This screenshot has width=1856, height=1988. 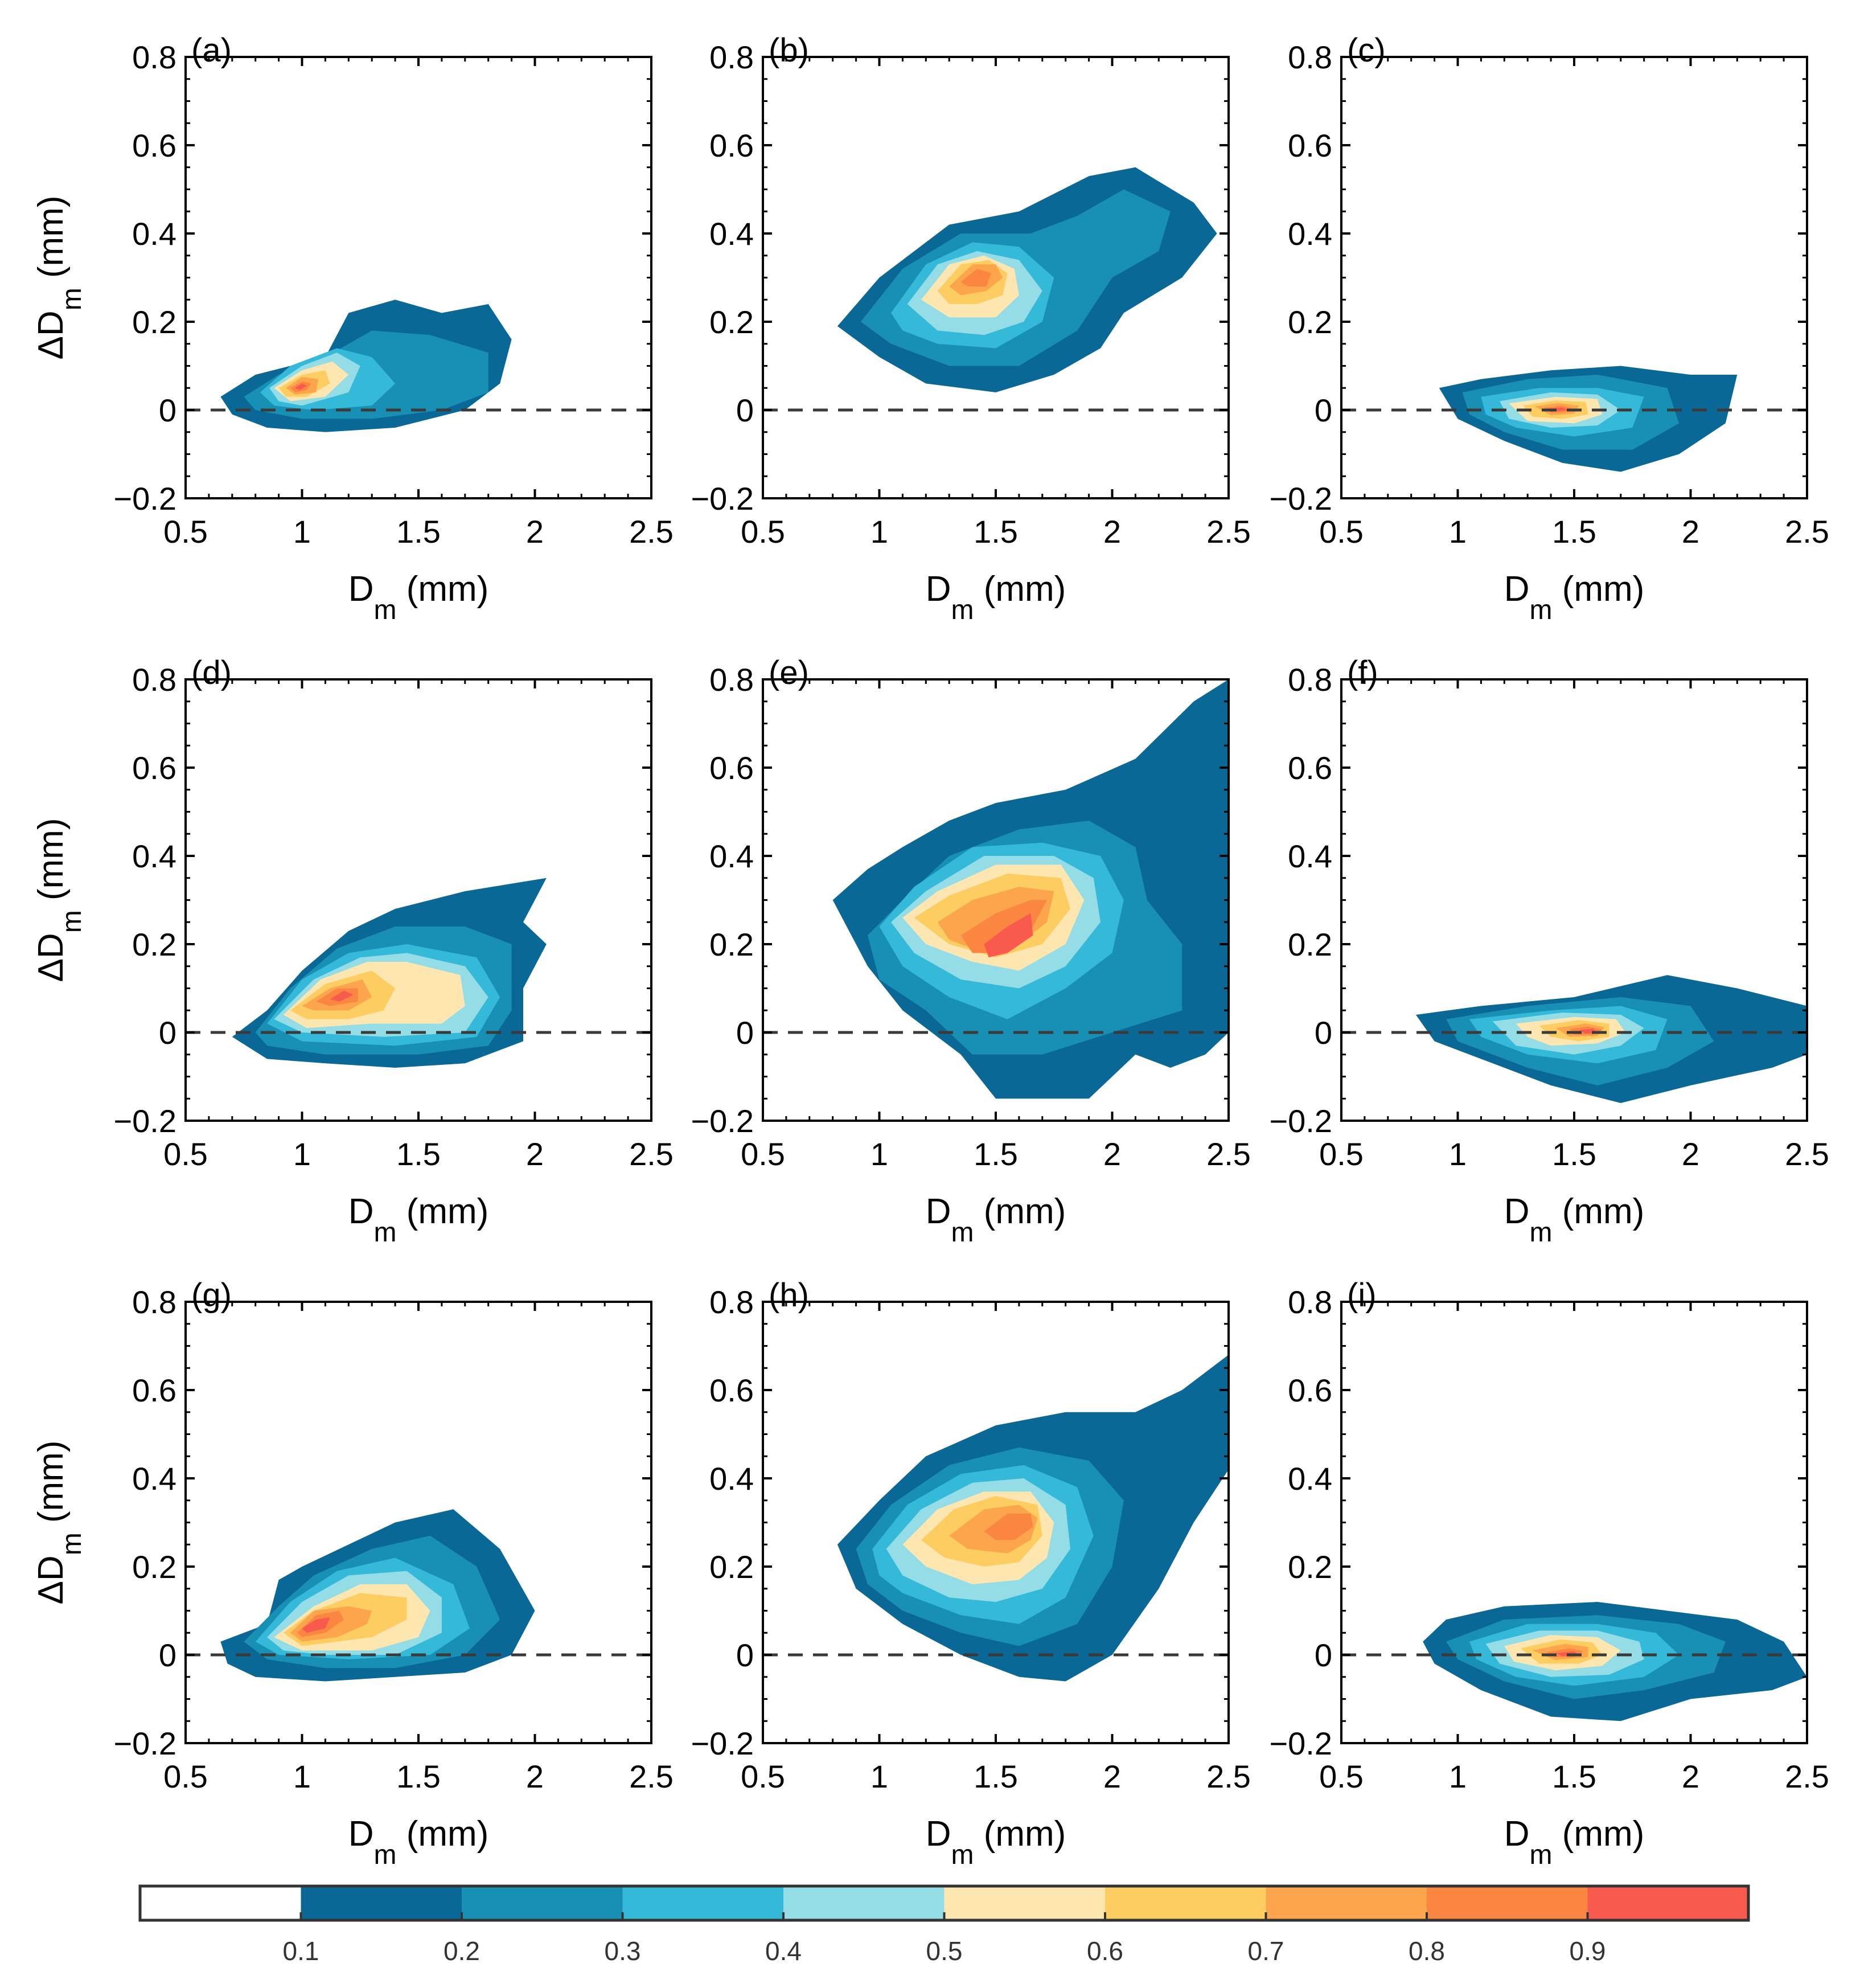 I want to click on colorbar-tick-label: 0.2, so click(x=462, y=1951).